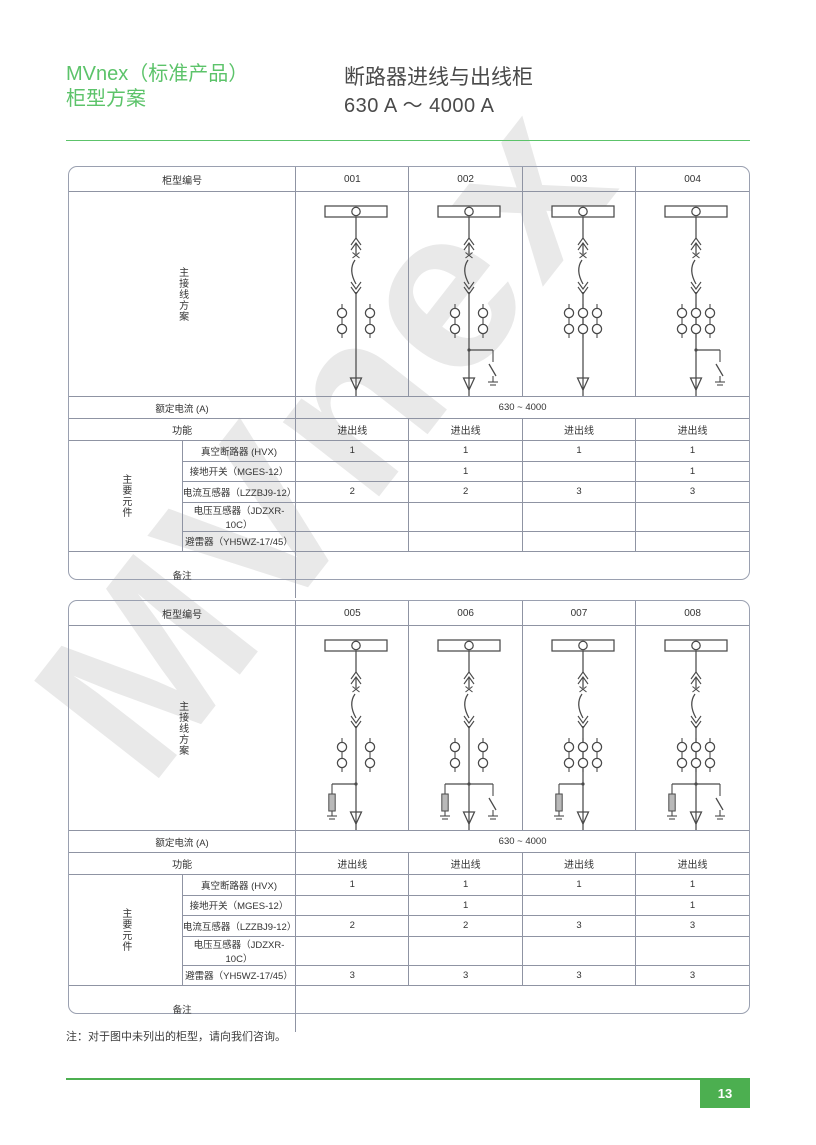 This screenshot has height=1145, width=816. I want to click on brand-line-1: MVnex（标准产品）, so click(157, 74).